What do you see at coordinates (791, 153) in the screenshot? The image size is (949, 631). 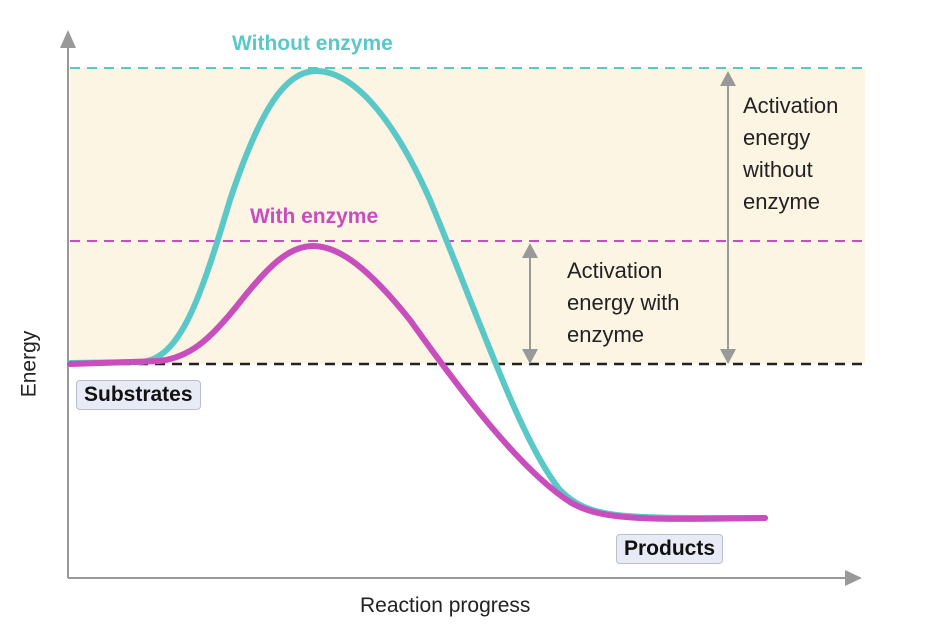 I see `activation-without-label: Activation energy without enzyme` at bounding box center [791, 153].